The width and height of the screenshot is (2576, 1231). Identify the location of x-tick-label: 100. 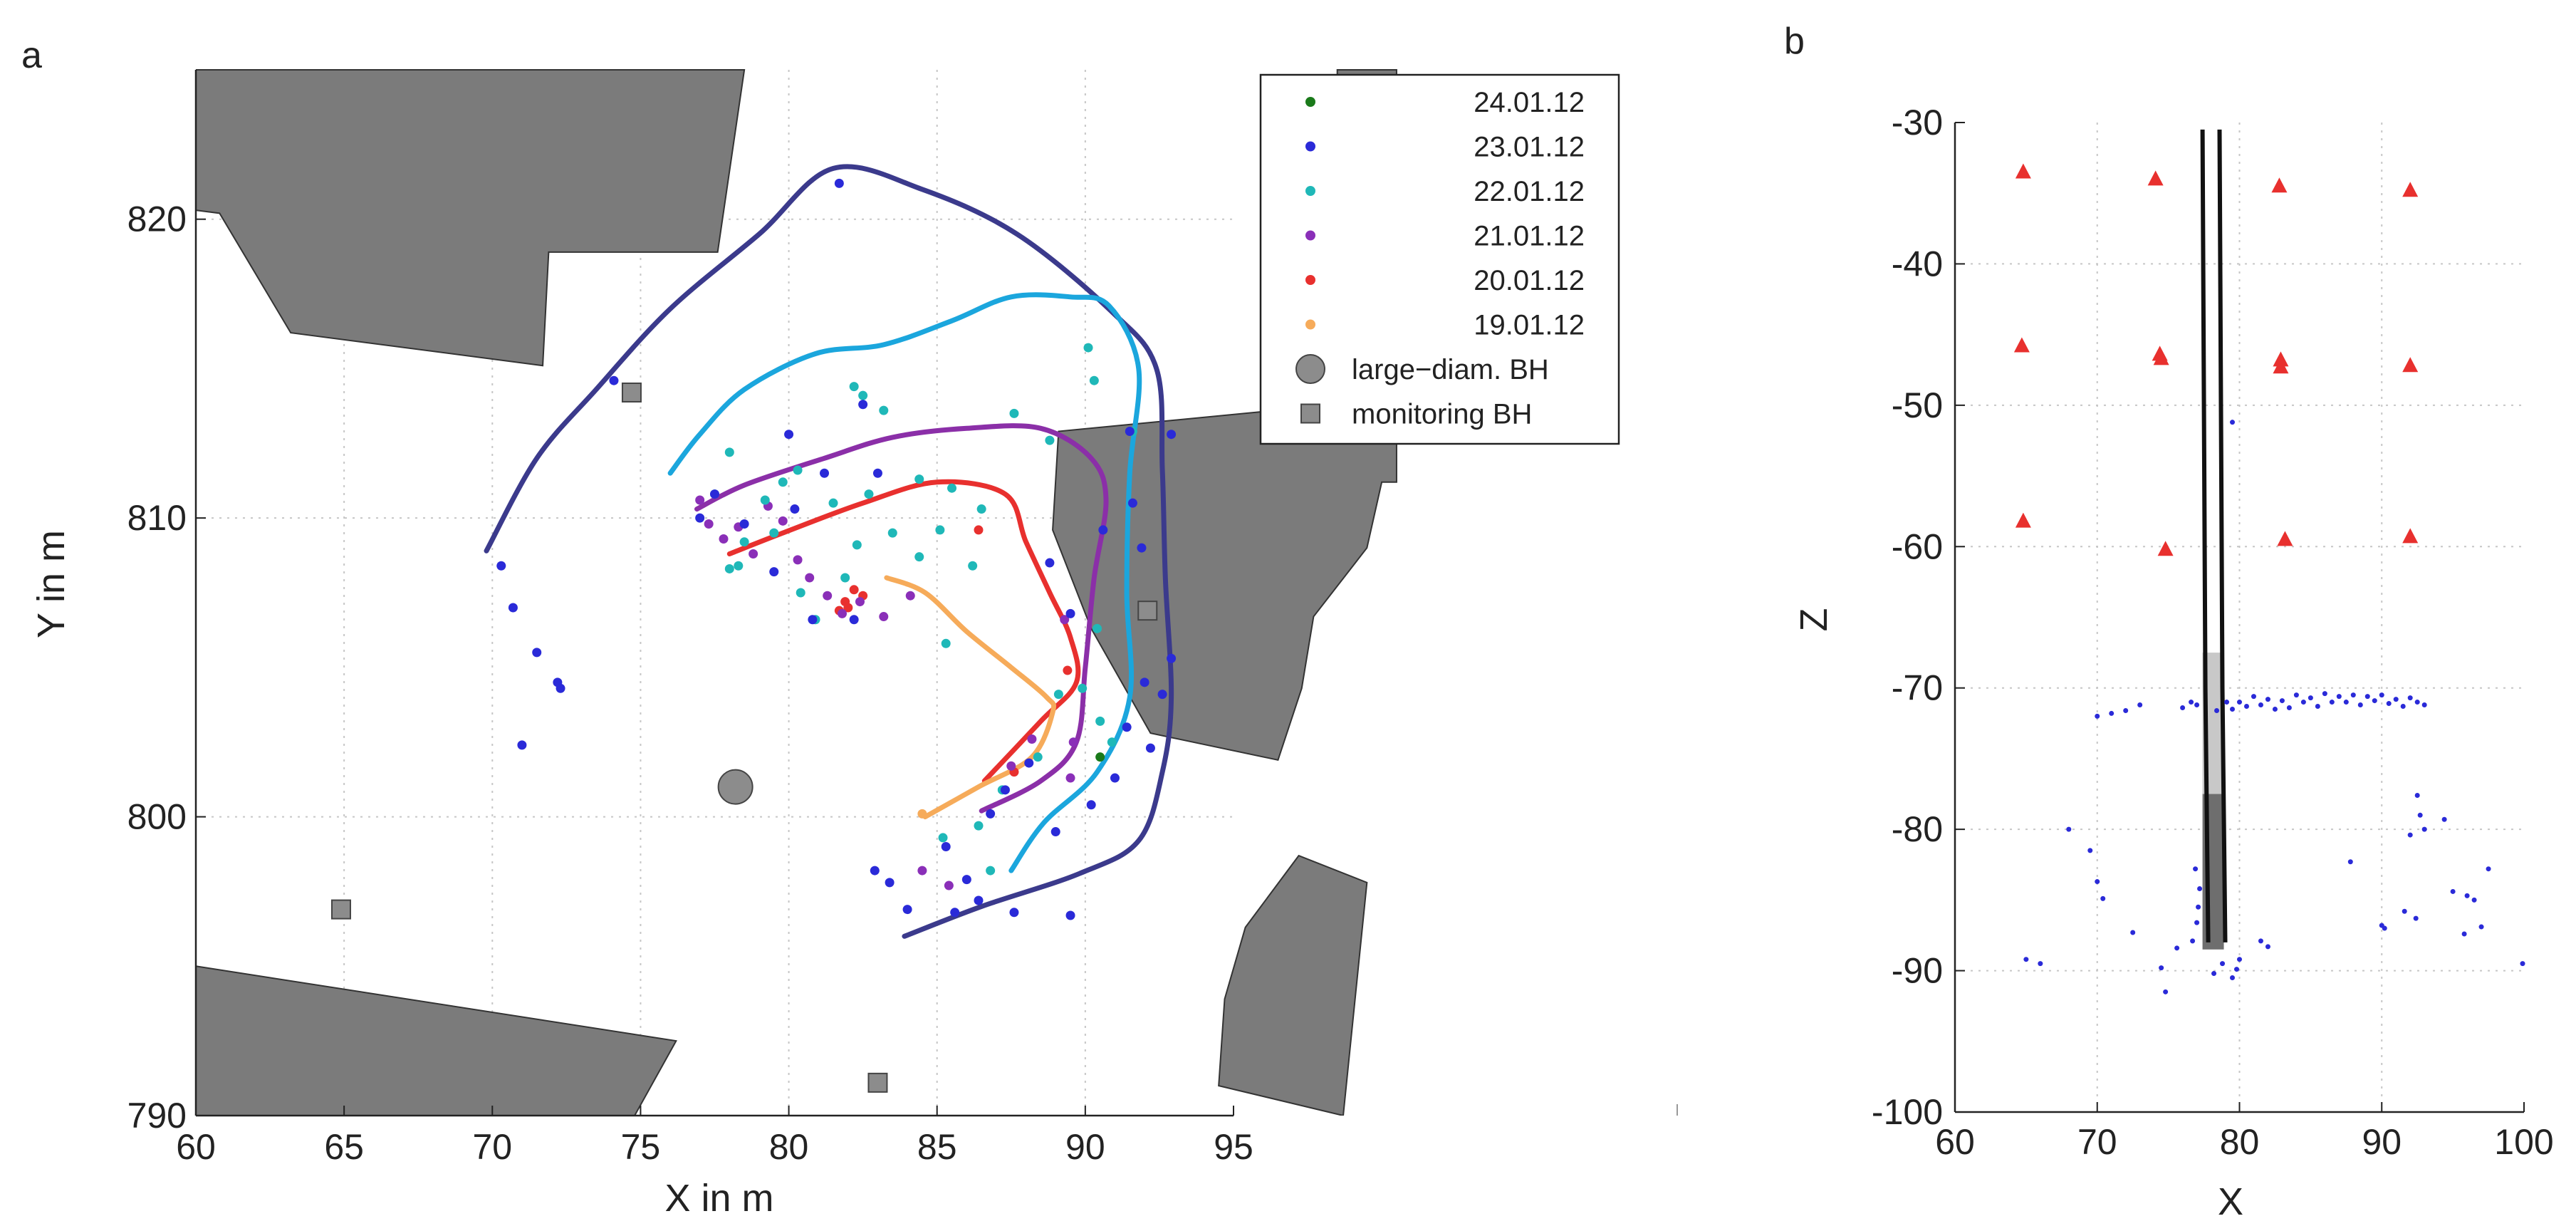
(2523, 1142).